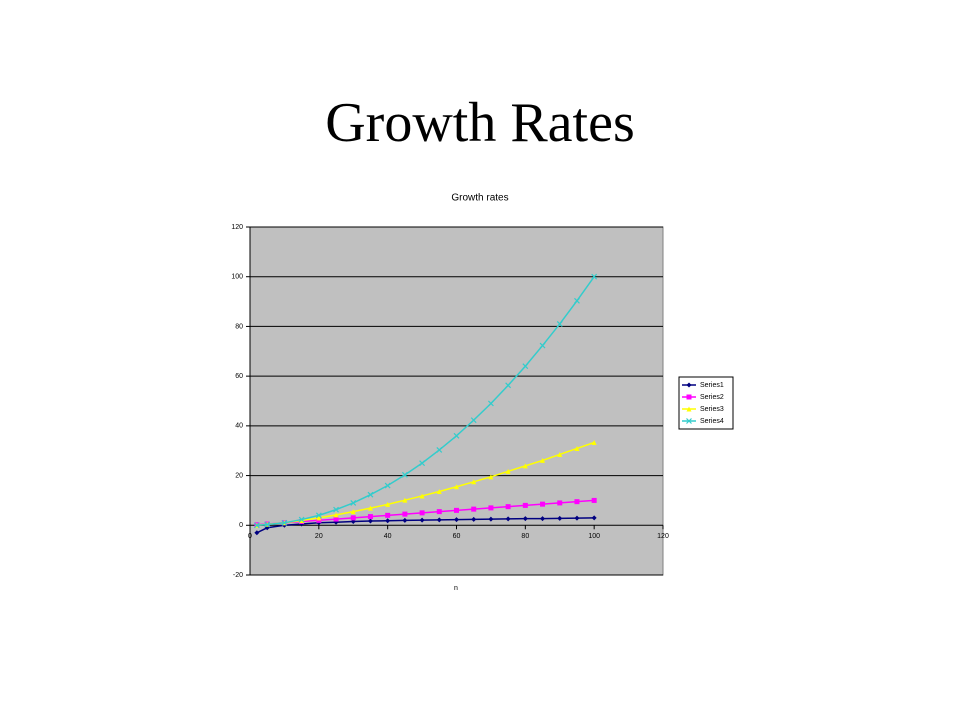  What do you see at coordinates (239, 376) in the screenshot?
I see `y-tick-label: 60` at bounding box center [239, 376].